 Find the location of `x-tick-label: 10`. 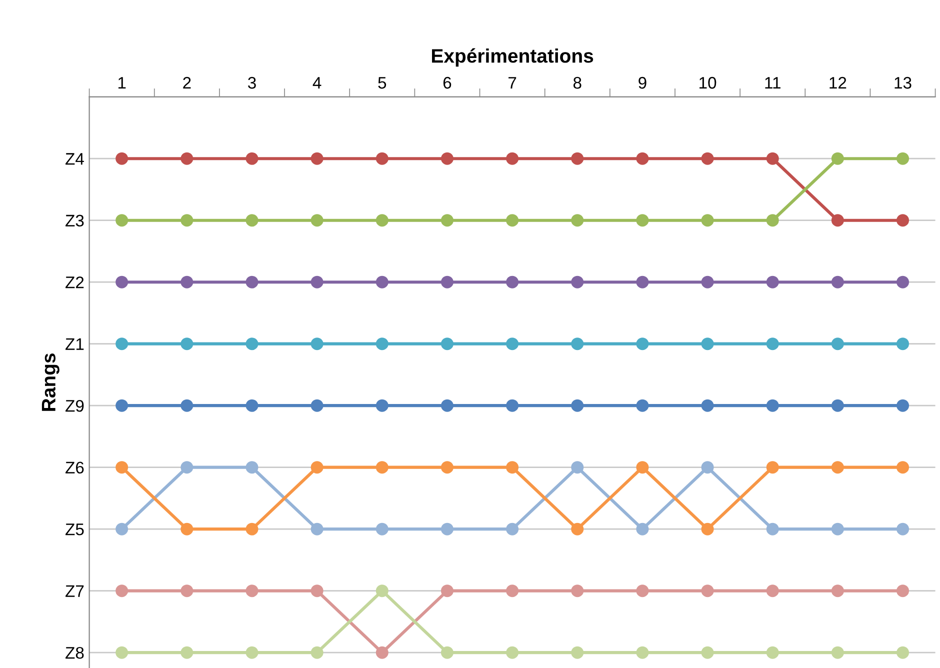

x-tick-label: 10 is located at coordinates (708, 82).